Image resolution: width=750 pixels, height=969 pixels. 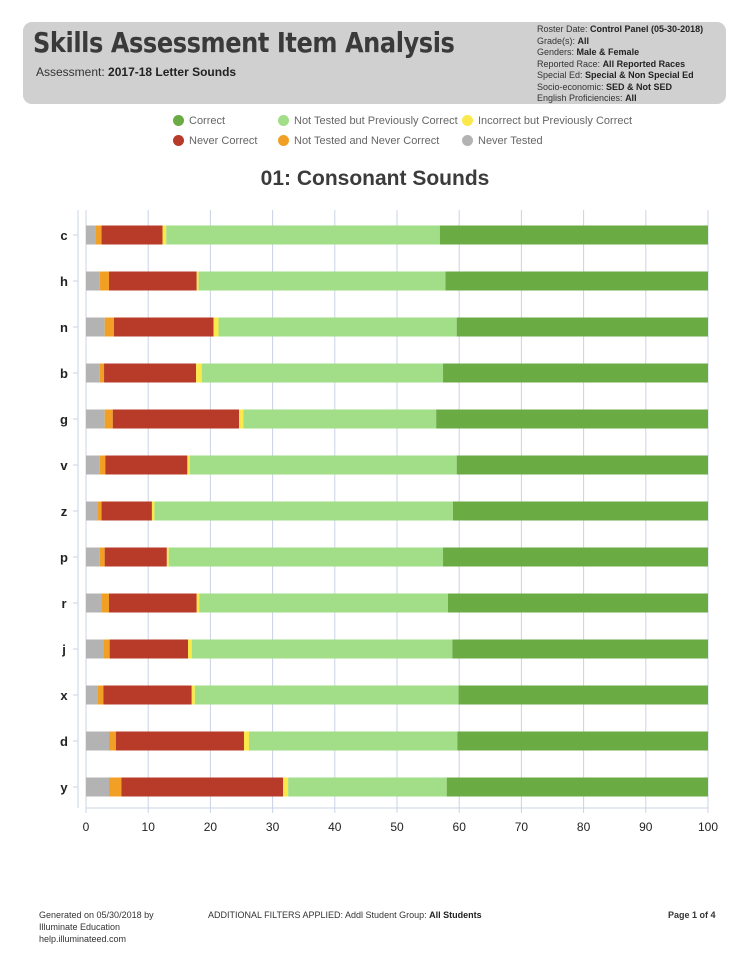 What do you see at coordinates (283, 120) in the screenshot?
I see `legend-swatch-not-tested-prev-correct` at bounding box center [283, 120].